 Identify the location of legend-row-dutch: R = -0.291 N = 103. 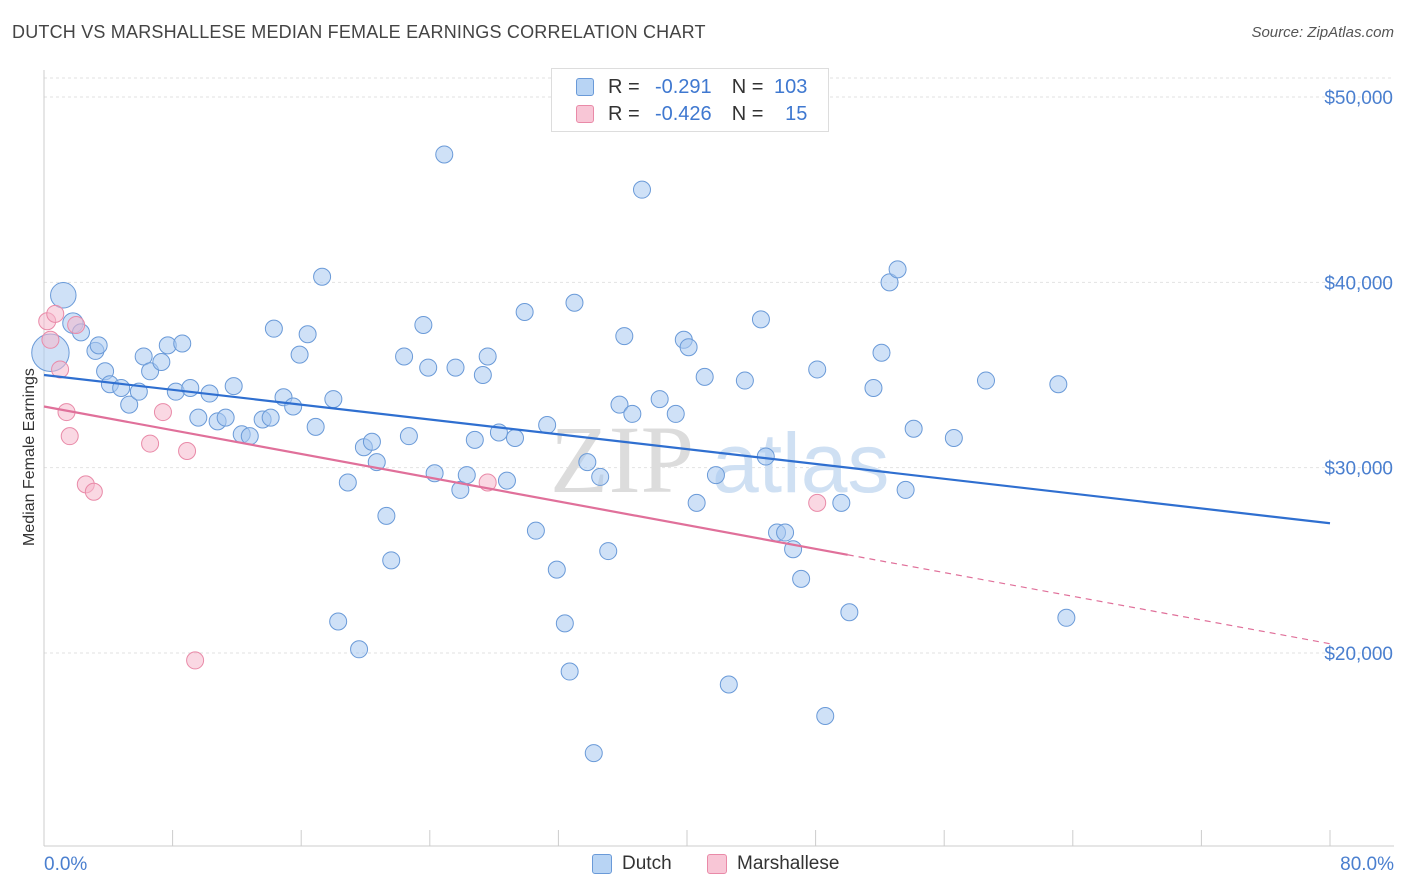
(691, 87).